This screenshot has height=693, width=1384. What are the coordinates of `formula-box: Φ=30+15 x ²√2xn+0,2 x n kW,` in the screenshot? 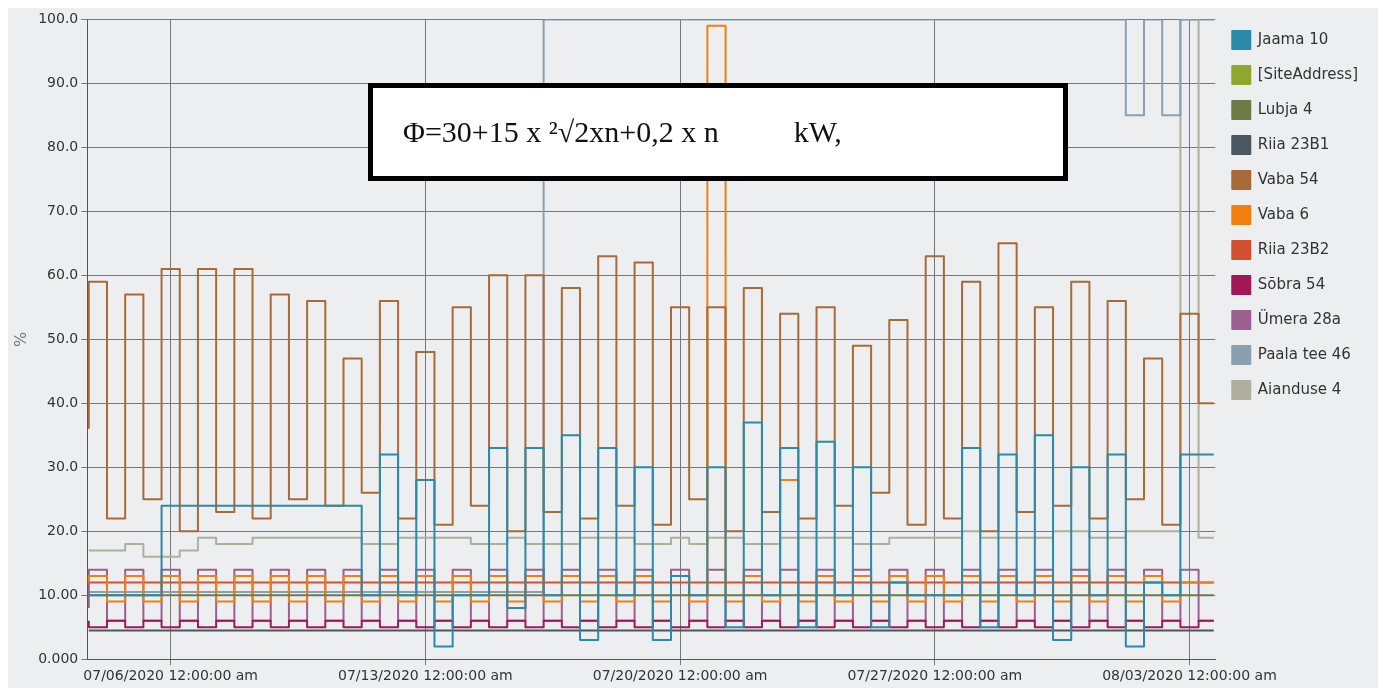 It's located at (718, 132).